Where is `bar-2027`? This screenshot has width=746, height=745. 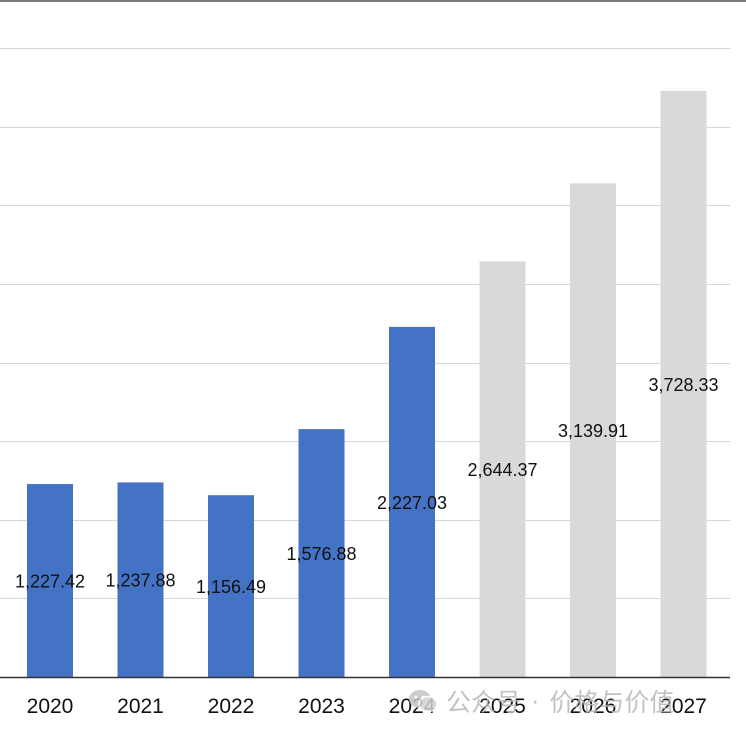
bar-2027 is located at coordinates (683, 384).